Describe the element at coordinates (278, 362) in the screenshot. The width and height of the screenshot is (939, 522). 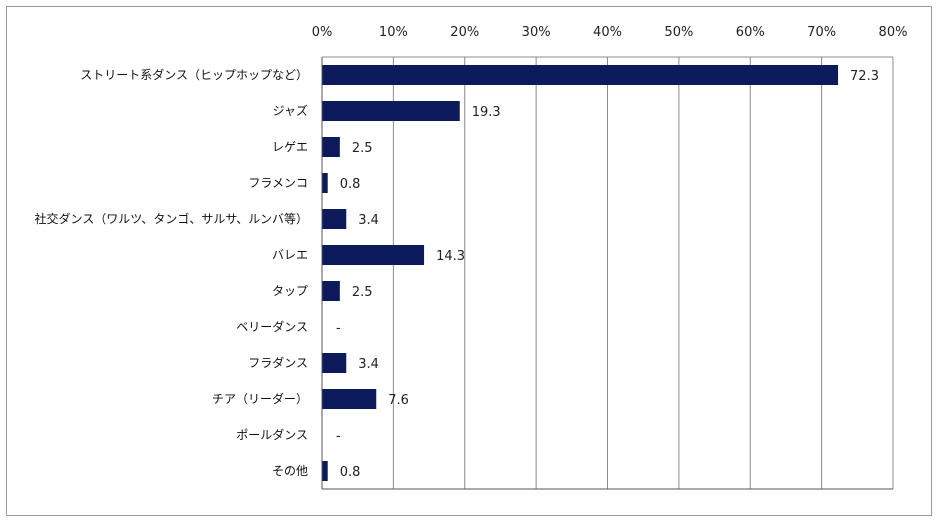
I see `category-label: フラダンス` at that location.